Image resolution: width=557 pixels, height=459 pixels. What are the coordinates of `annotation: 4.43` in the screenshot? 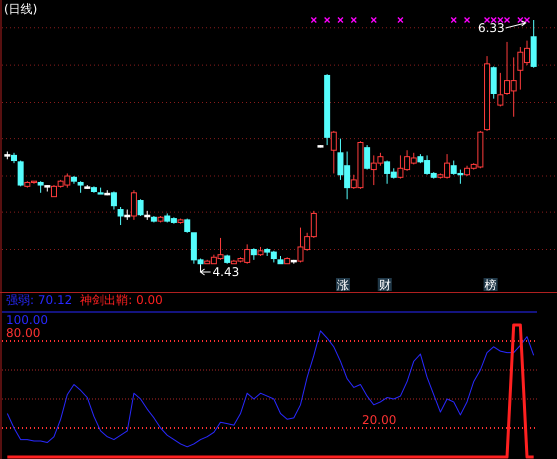 It's located at (226, 272).